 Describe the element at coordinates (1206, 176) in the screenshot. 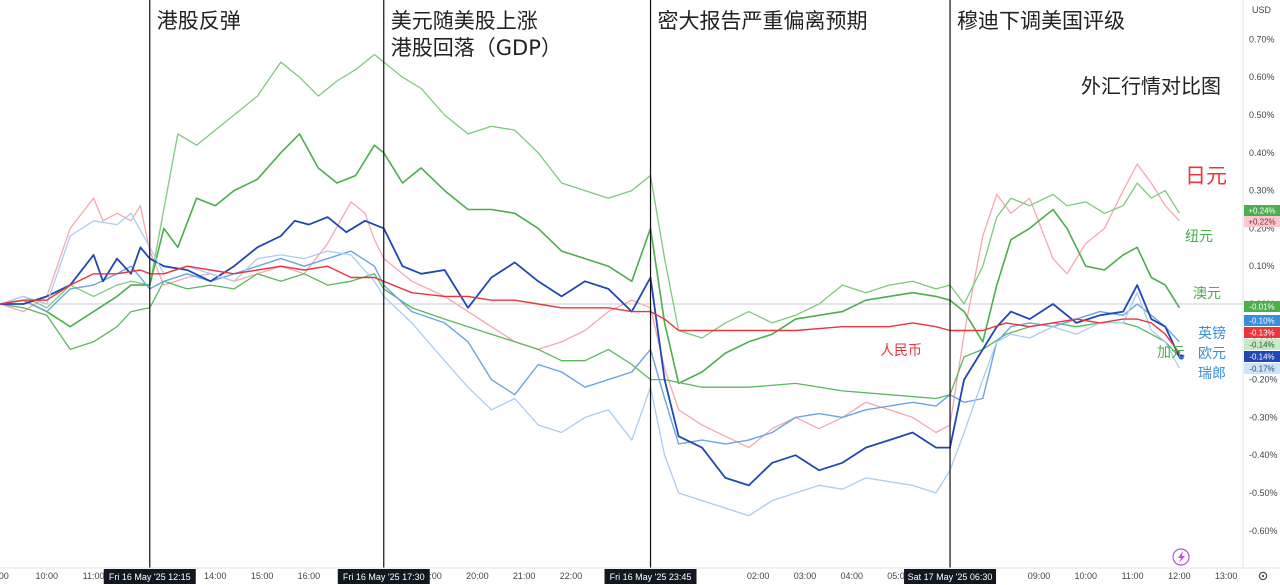

I see `highlight-label-jpy: 日元` at that location.